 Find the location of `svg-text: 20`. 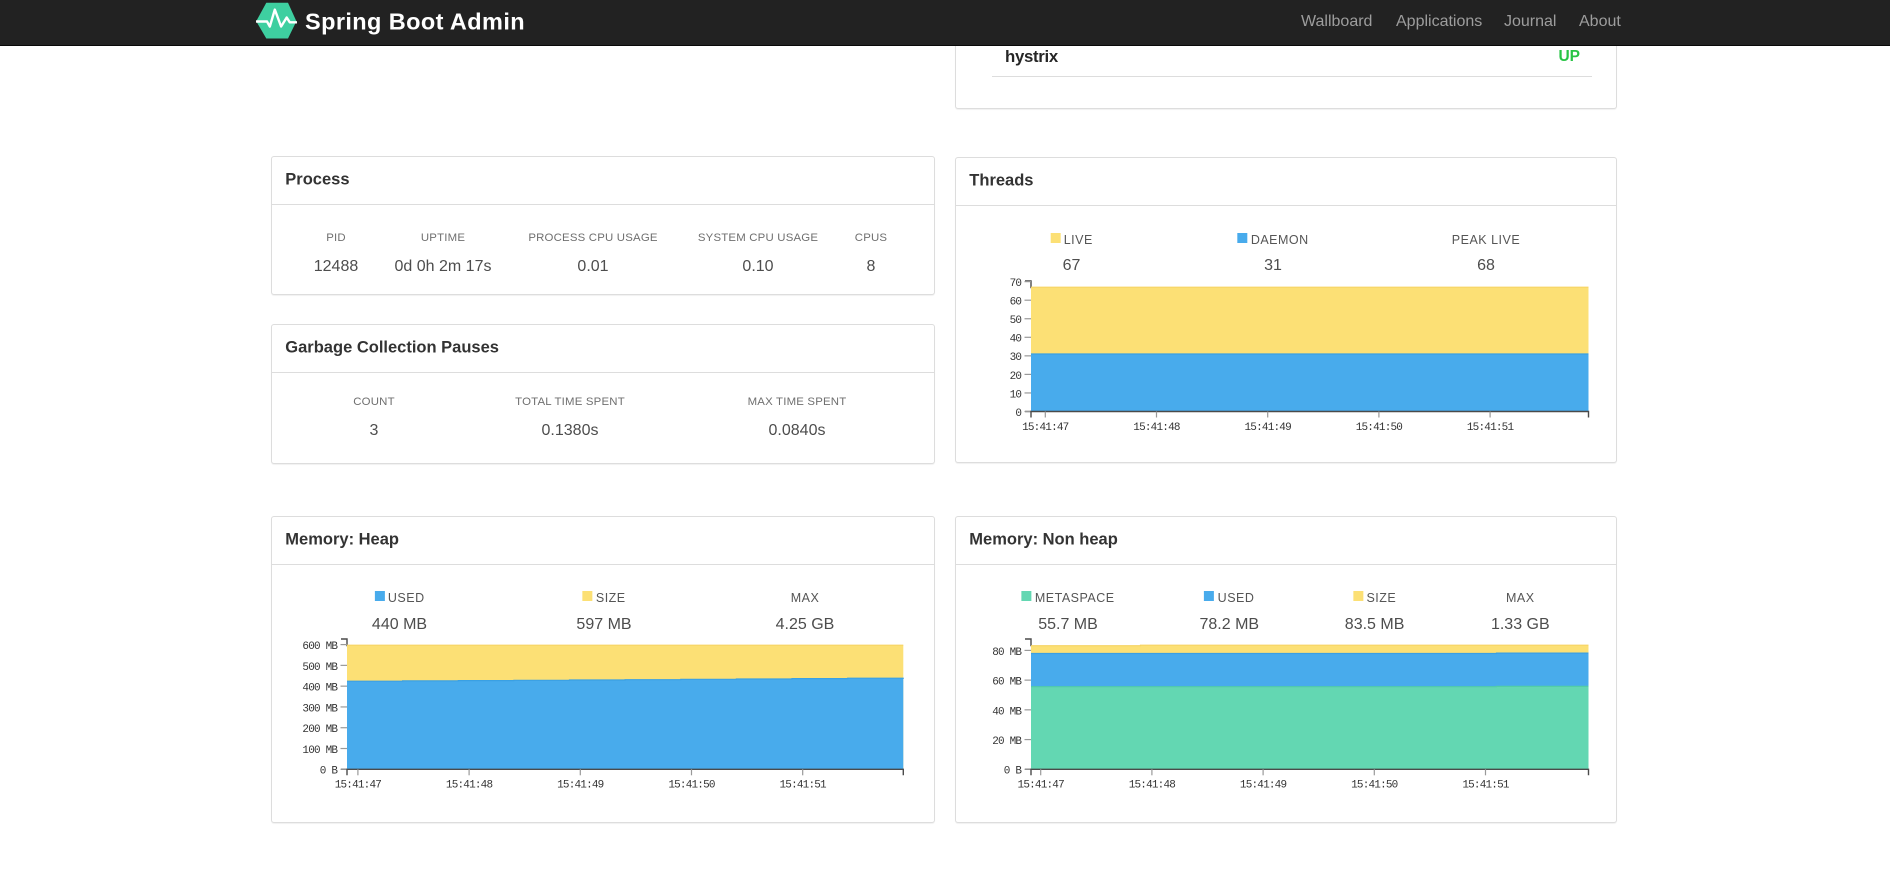

svg-text: 20 is located at coordinates (1015, 377).